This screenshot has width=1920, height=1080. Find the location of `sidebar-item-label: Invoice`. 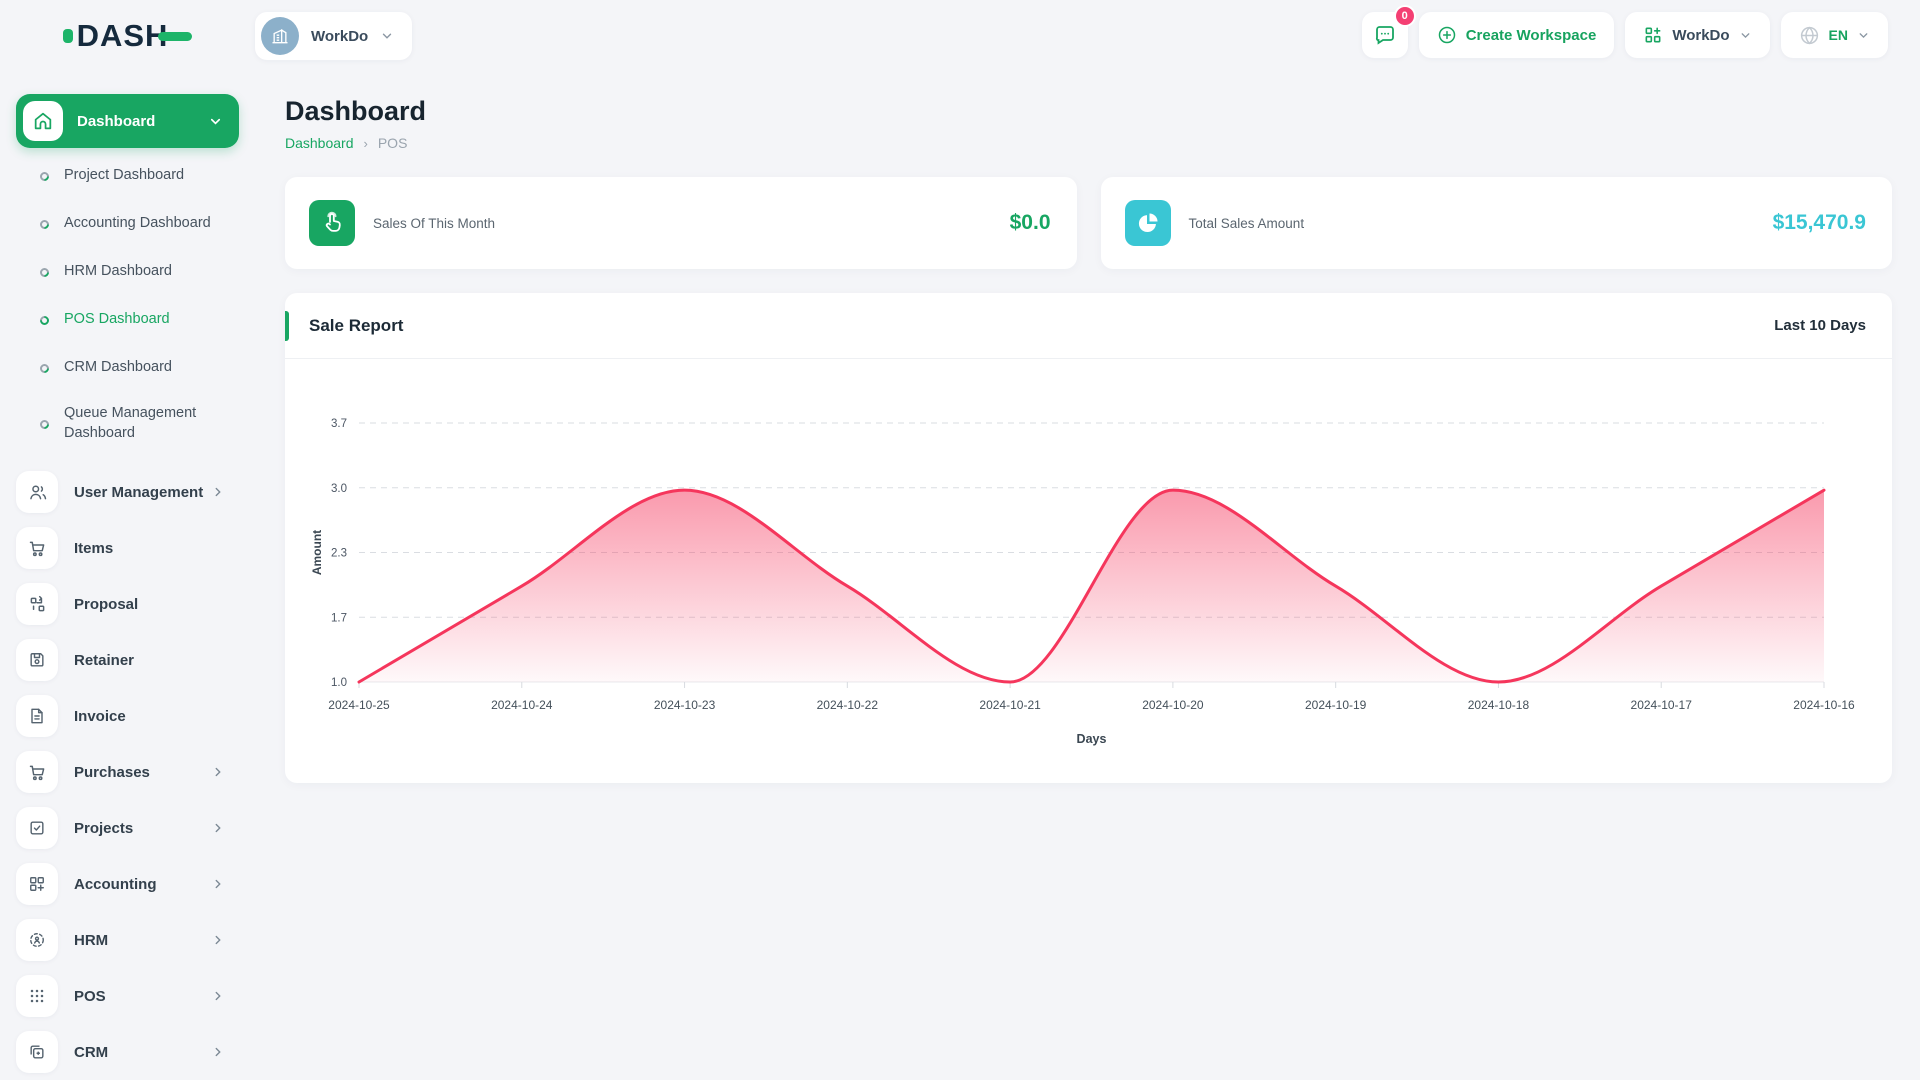

sidebar-item-label: Invoice is located at coordinates (100, 716).